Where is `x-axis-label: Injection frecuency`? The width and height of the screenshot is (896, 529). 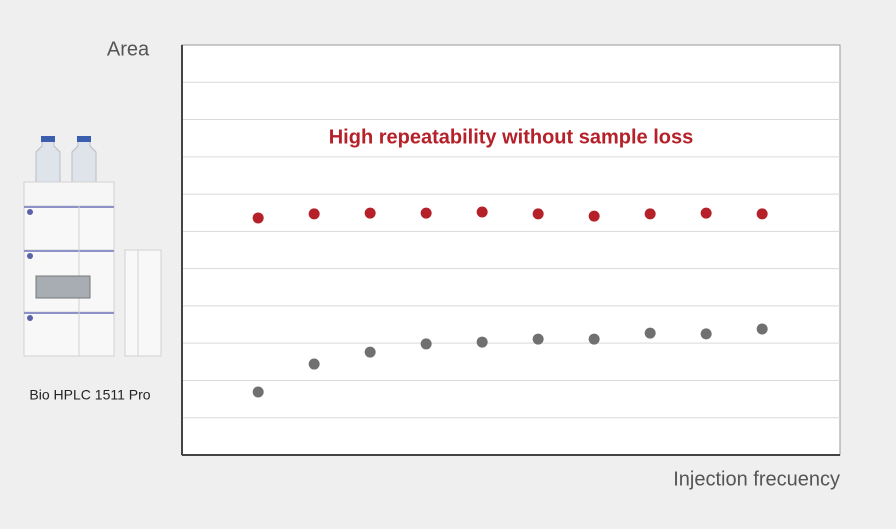 x-axis-label: Injection frecuency is located at coordinates (756, 479).